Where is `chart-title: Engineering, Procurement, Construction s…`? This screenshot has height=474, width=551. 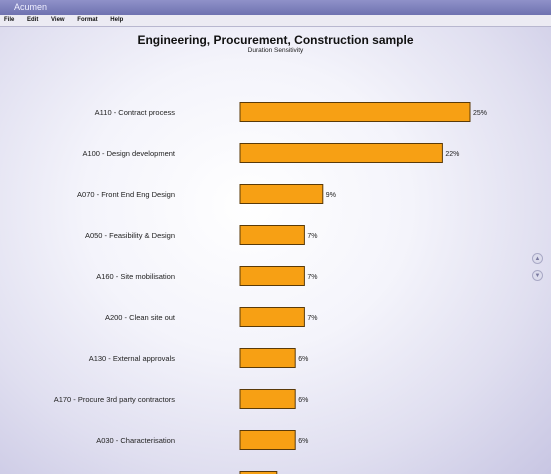 chart-title: Engineering, Procurement, Construction s… is located at coordinates (275, 40).